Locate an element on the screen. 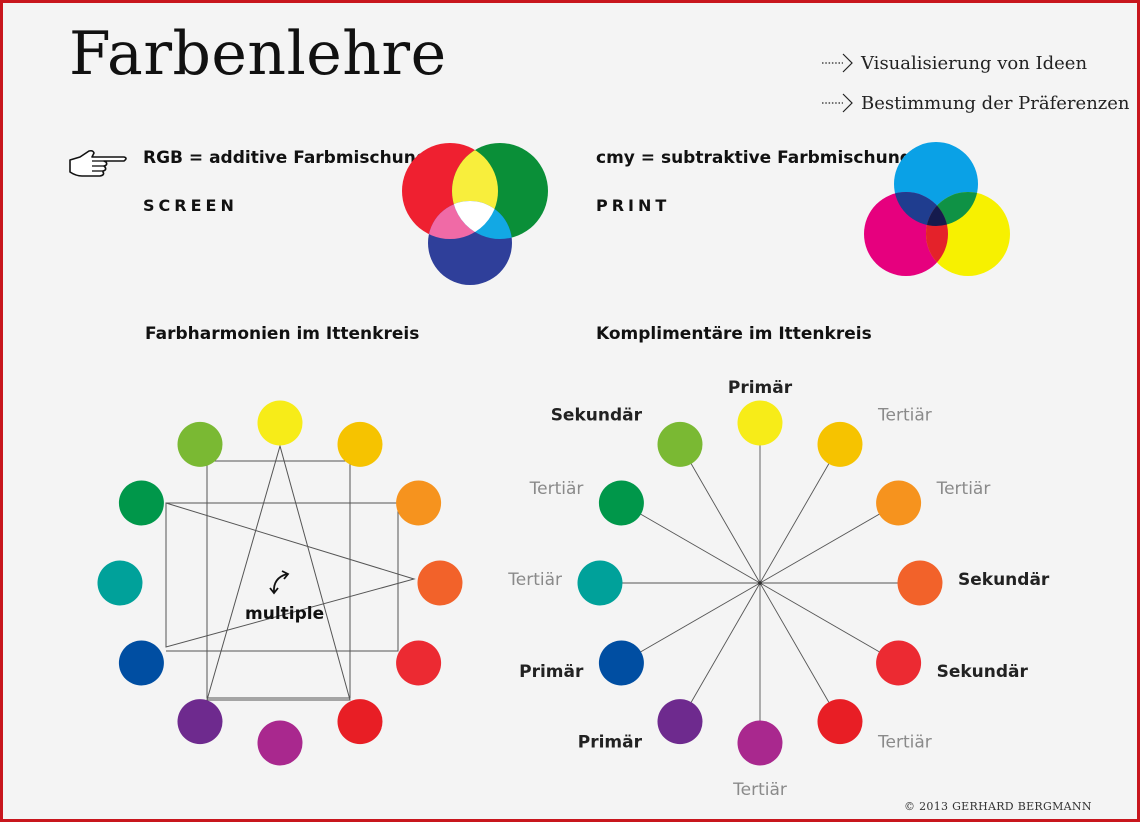  rgb-heading: RGB = additive Farbmischung is located at coordinates (286, 158).